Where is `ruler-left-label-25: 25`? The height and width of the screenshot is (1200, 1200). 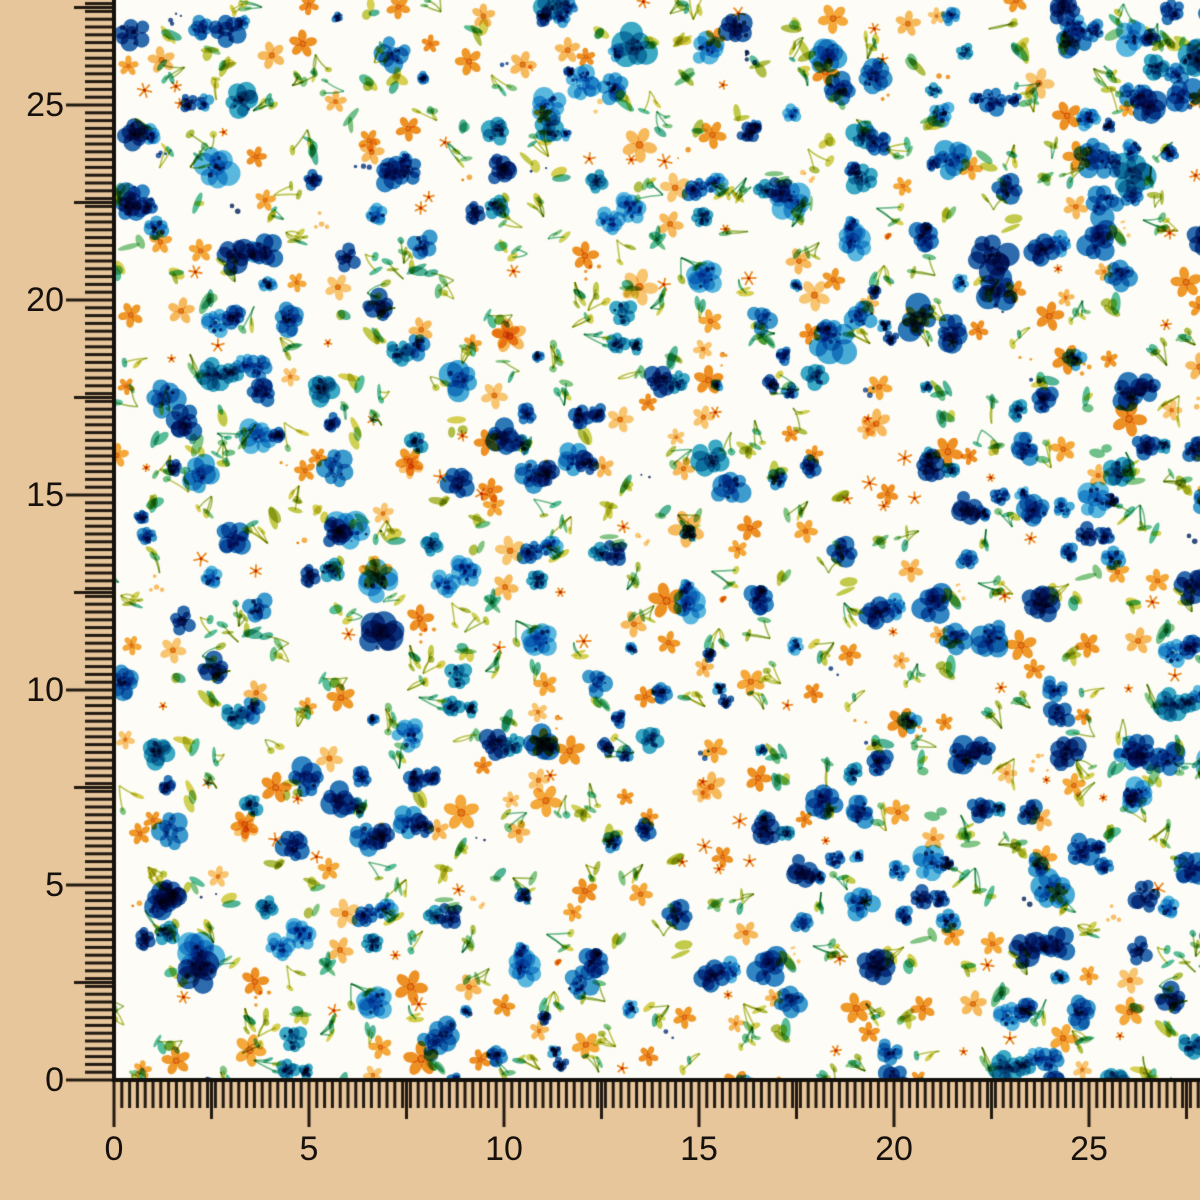 ruler-left-label-25: 25 is located at coordinates (45, 105).